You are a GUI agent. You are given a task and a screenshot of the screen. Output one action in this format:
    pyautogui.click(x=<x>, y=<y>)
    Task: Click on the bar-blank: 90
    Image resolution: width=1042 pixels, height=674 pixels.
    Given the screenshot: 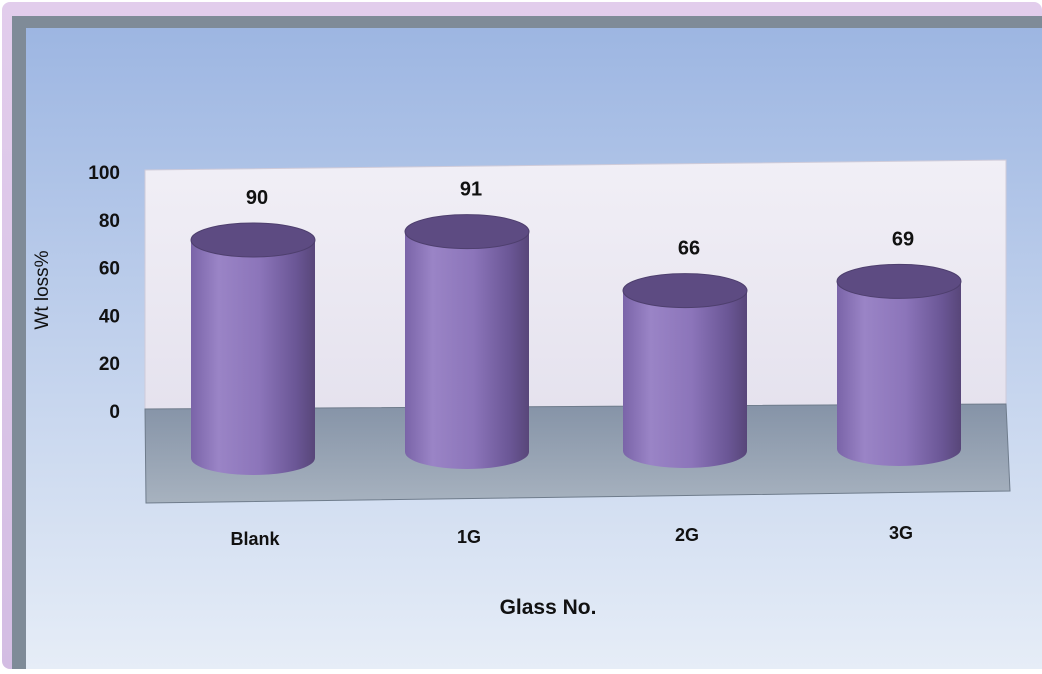 What is the action you would take?
    pyautogui.click(x=253, y=331)
    